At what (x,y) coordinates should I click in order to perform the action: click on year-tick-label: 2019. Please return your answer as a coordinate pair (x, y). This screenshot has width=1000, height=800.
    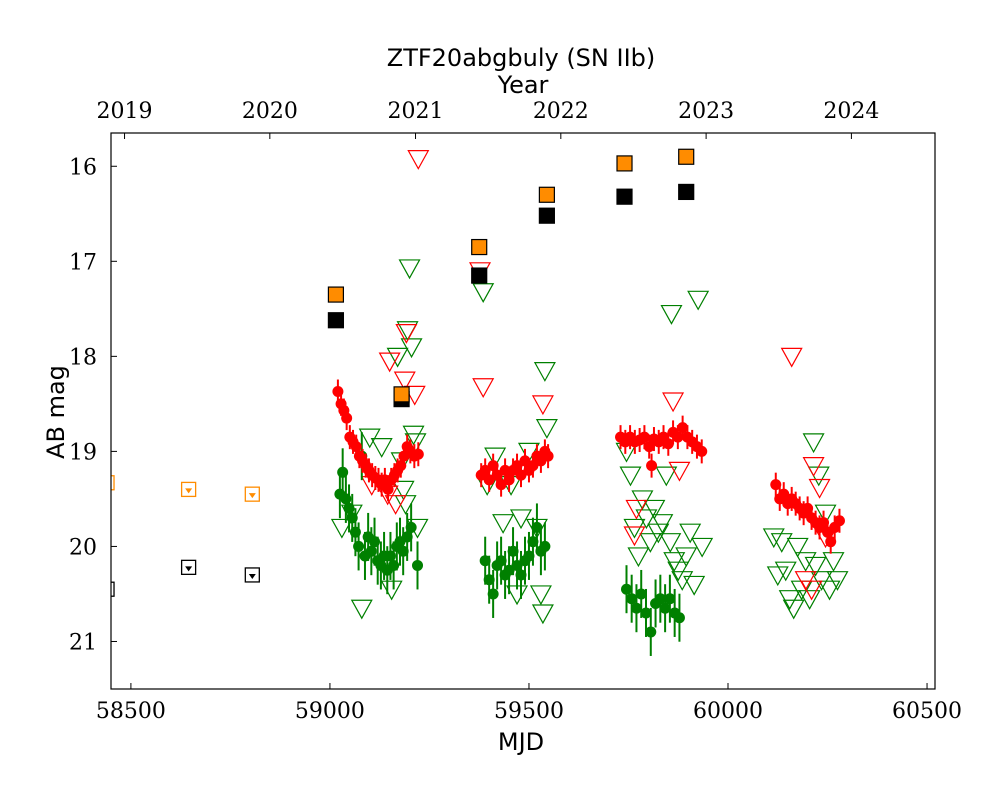
    Looking at the image, I should click on (125, 111).